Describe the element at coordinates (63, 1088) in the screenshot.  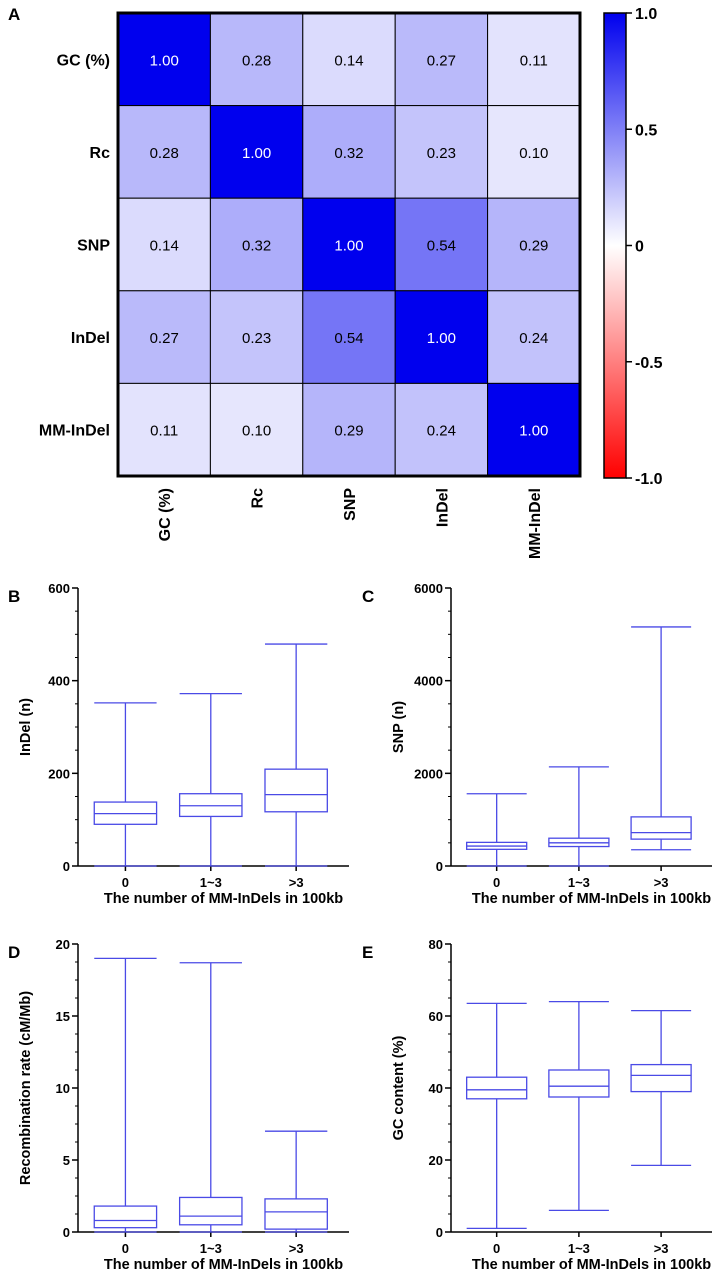
I see `y-tick-label: 10` at that location.